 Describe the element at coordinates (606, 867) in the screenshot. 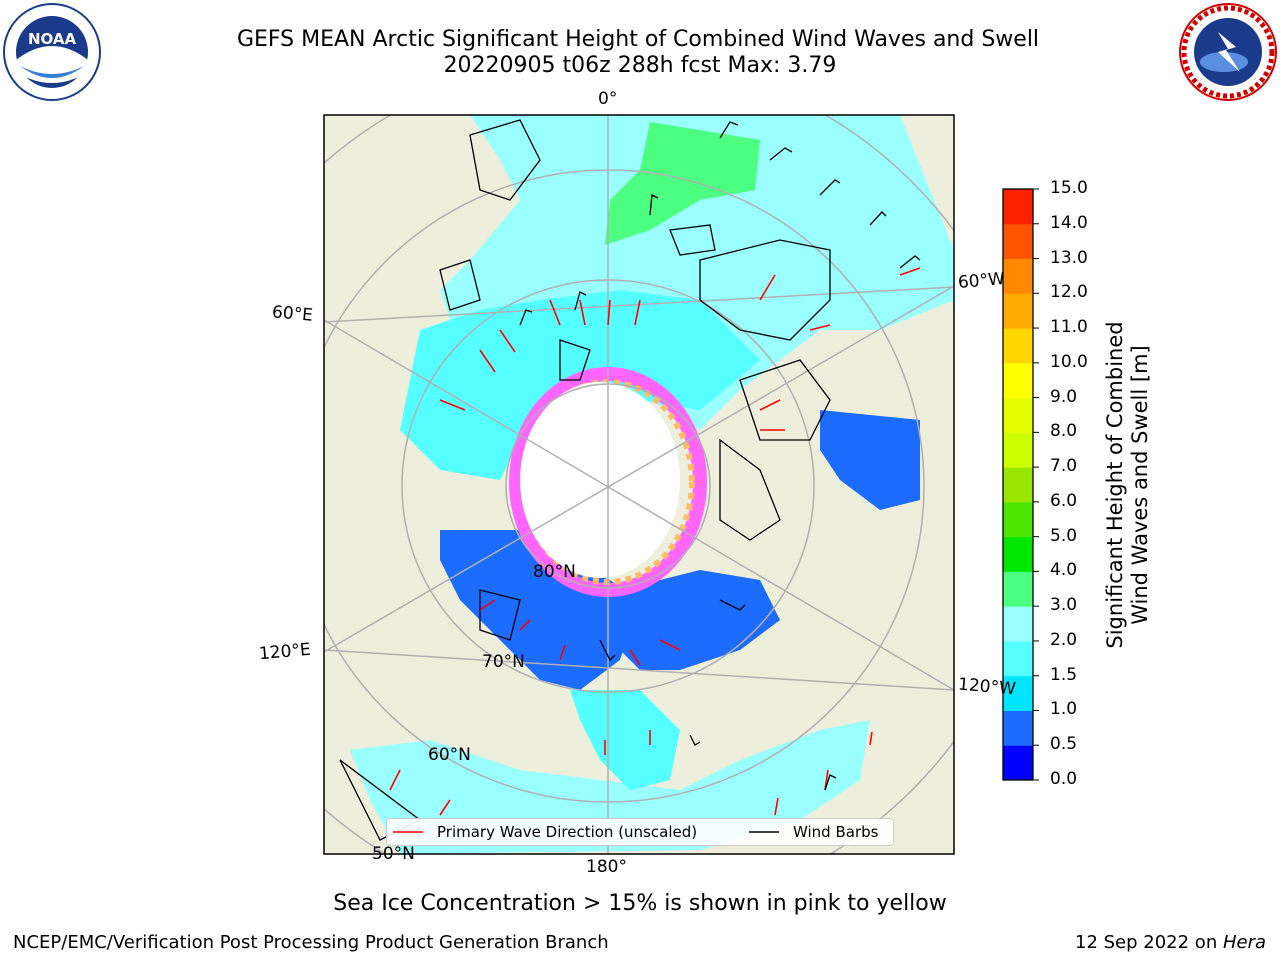

I see `lon-label-180: 180°` at that location.